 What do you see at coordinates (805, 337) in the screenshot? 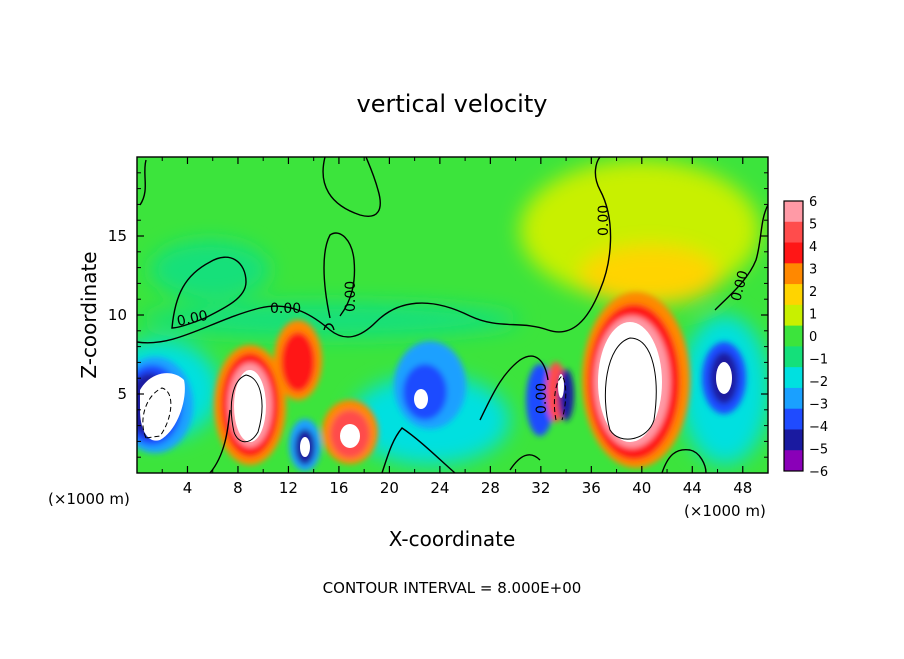
I see `colorbar: 6 5 4 3 2 1 0 −1 −2 −3 −4 −5 −6` at bounding box center [805, 337].